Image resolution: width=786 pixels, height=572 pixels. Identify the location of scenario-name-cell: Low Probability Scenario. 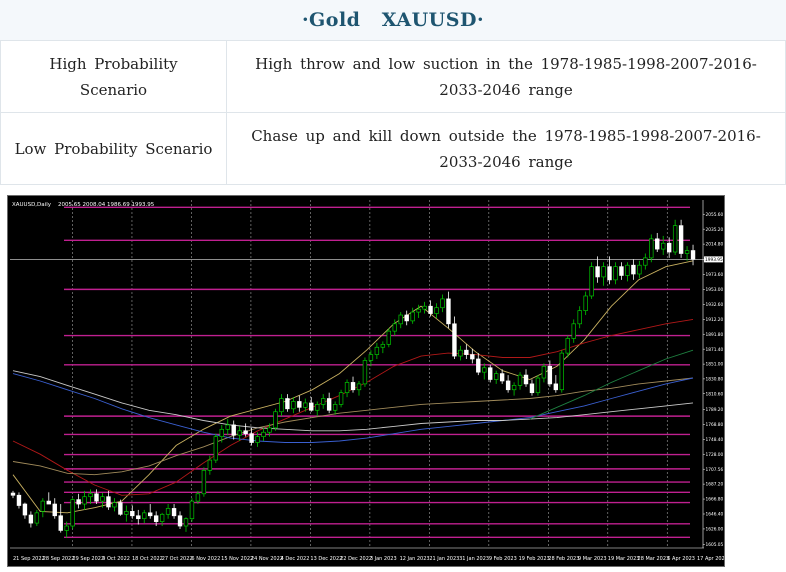
(113, 148).